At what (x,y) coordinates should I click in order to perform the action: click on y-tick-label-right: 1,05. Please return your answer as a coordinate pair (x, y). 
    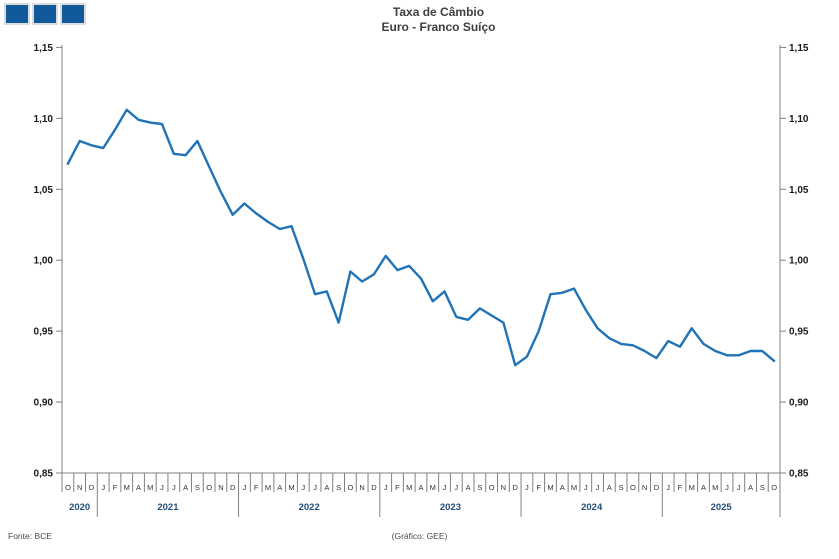
    Looking at the image, I should click on (799, 190).